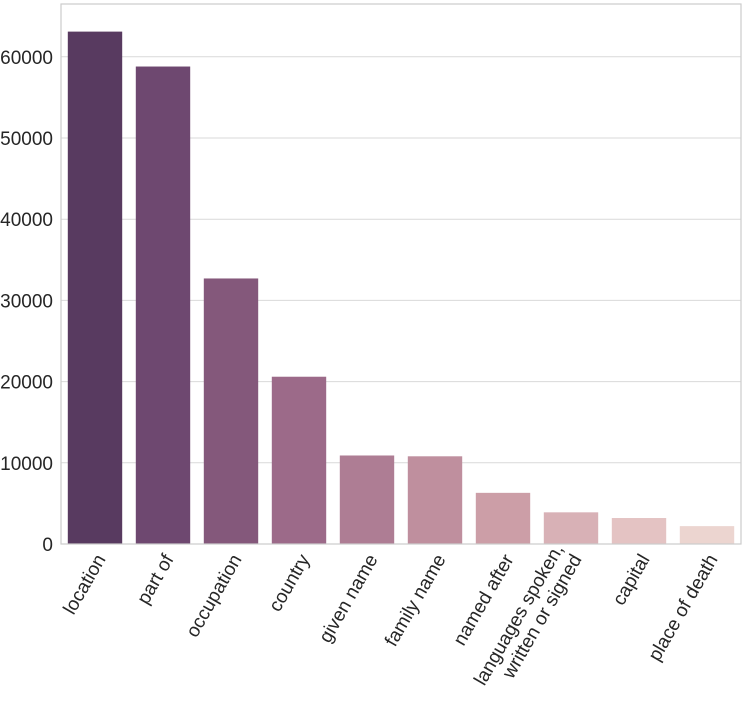 The image size is (747, 706). I want to click on y-tick-label: 30000, so click(26, 301).